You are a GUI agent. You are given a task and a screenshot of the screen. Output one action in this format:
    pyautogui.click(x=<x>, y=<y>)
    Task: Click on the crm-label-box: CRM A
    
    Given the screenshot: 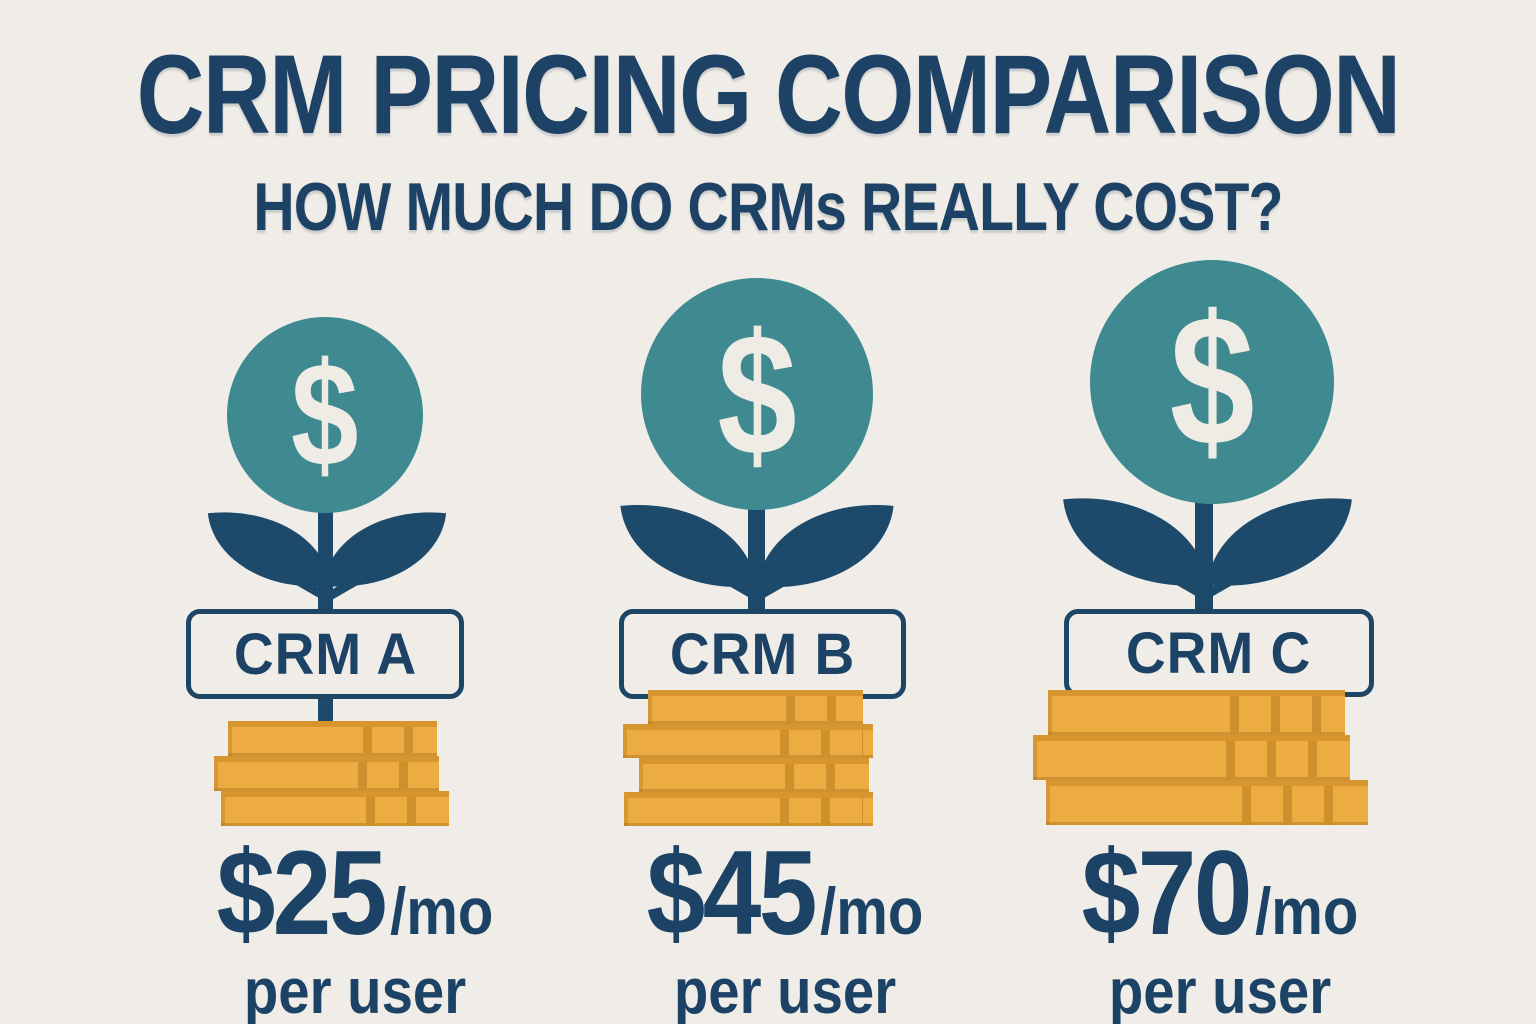 What is the action you would take?
    pyautogui.click(x=325, y=654)
    